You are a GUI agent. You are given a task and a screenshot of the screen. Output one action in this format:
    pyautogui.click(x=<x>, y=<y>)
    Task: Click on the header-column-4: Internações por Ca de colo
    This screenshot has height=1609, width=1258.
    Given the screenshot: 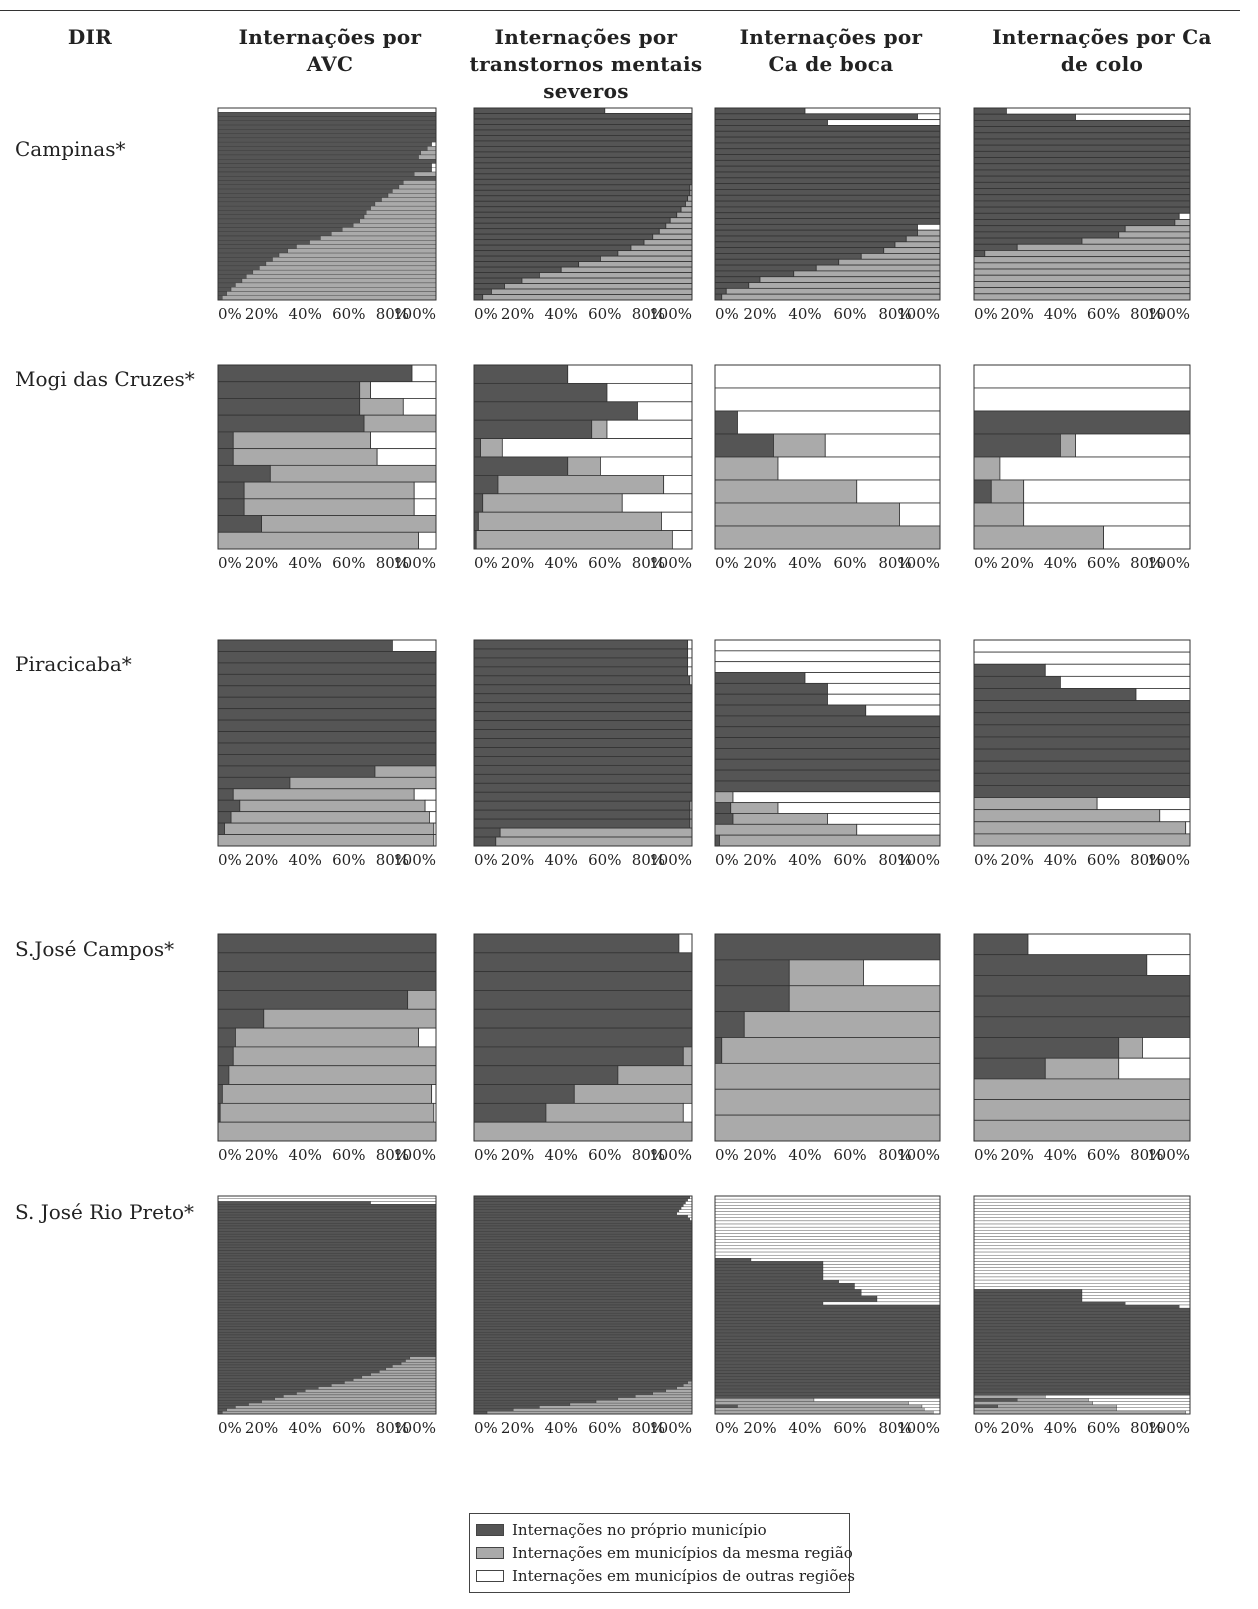 What is the action you would take?
    pyautogui.click(x=1102, y=50)
    